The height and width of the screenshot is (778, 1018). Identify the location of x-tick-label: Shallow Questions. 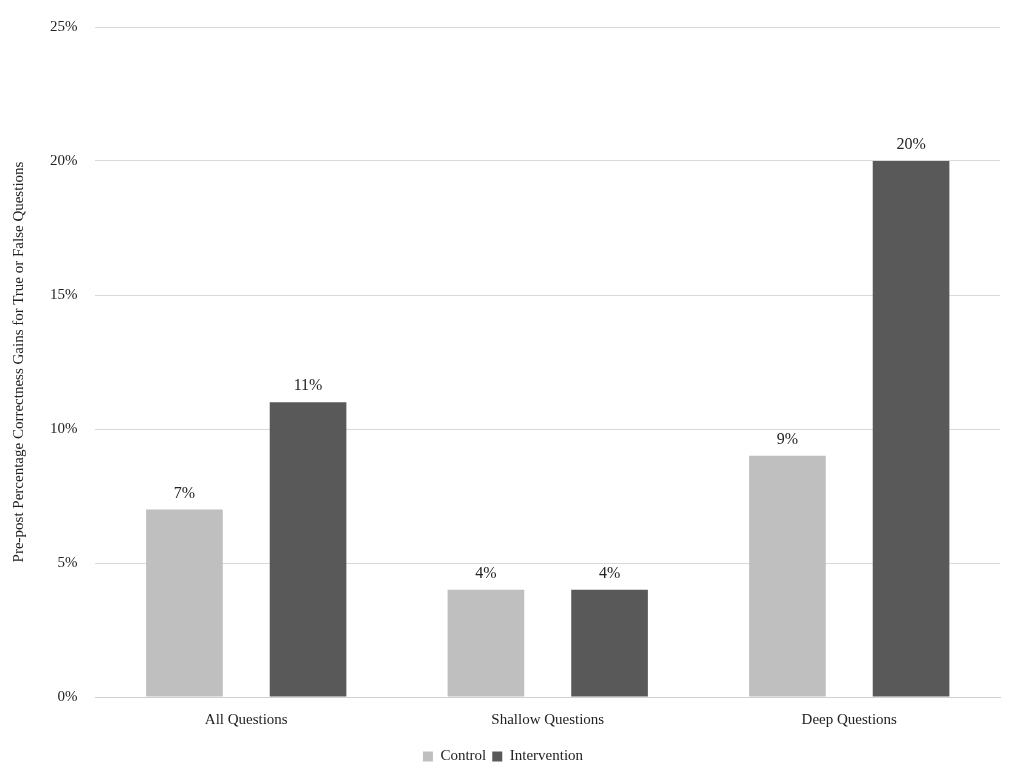
(548, 718).